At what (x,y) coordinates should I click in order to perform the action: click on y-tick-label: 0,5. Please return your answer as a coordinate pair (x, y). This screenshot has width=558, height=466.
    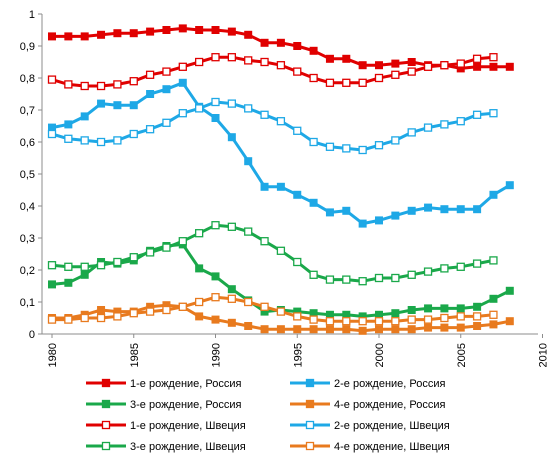
    Looking at the image, I should click on (27, 175).